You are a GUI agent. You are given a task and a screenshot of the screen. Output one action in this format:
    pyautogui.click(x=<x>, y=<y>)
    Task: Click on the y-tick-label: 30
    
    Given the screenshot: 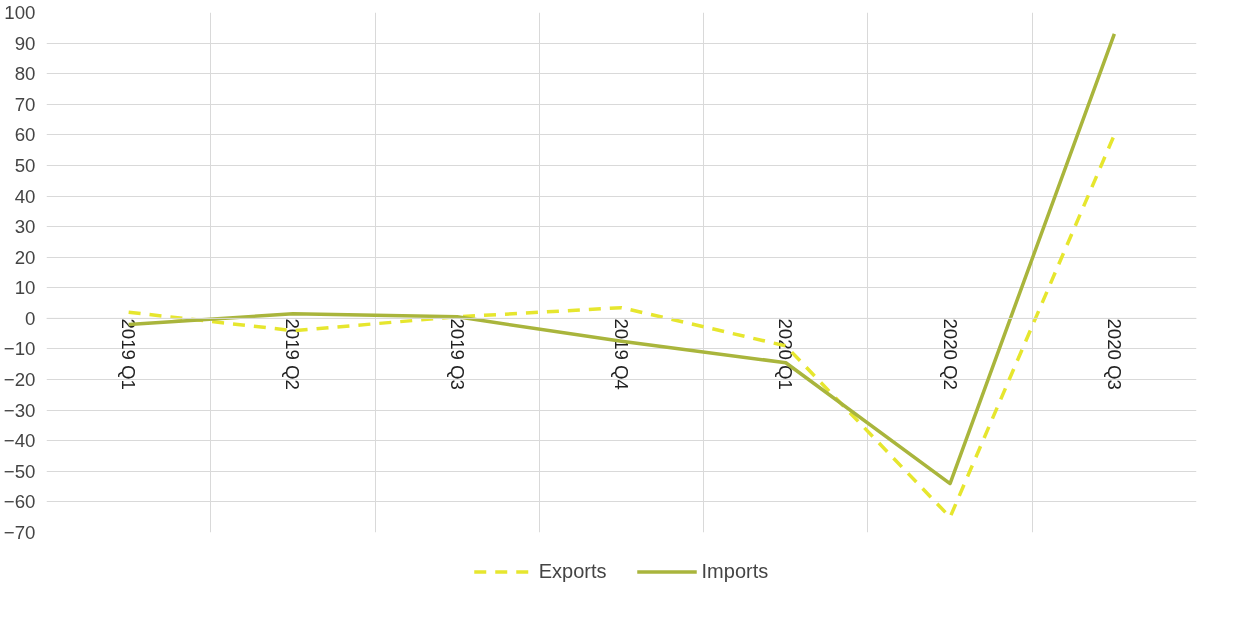 What is the action you would take?
    pyautogui.click(x=25, y=227)
    